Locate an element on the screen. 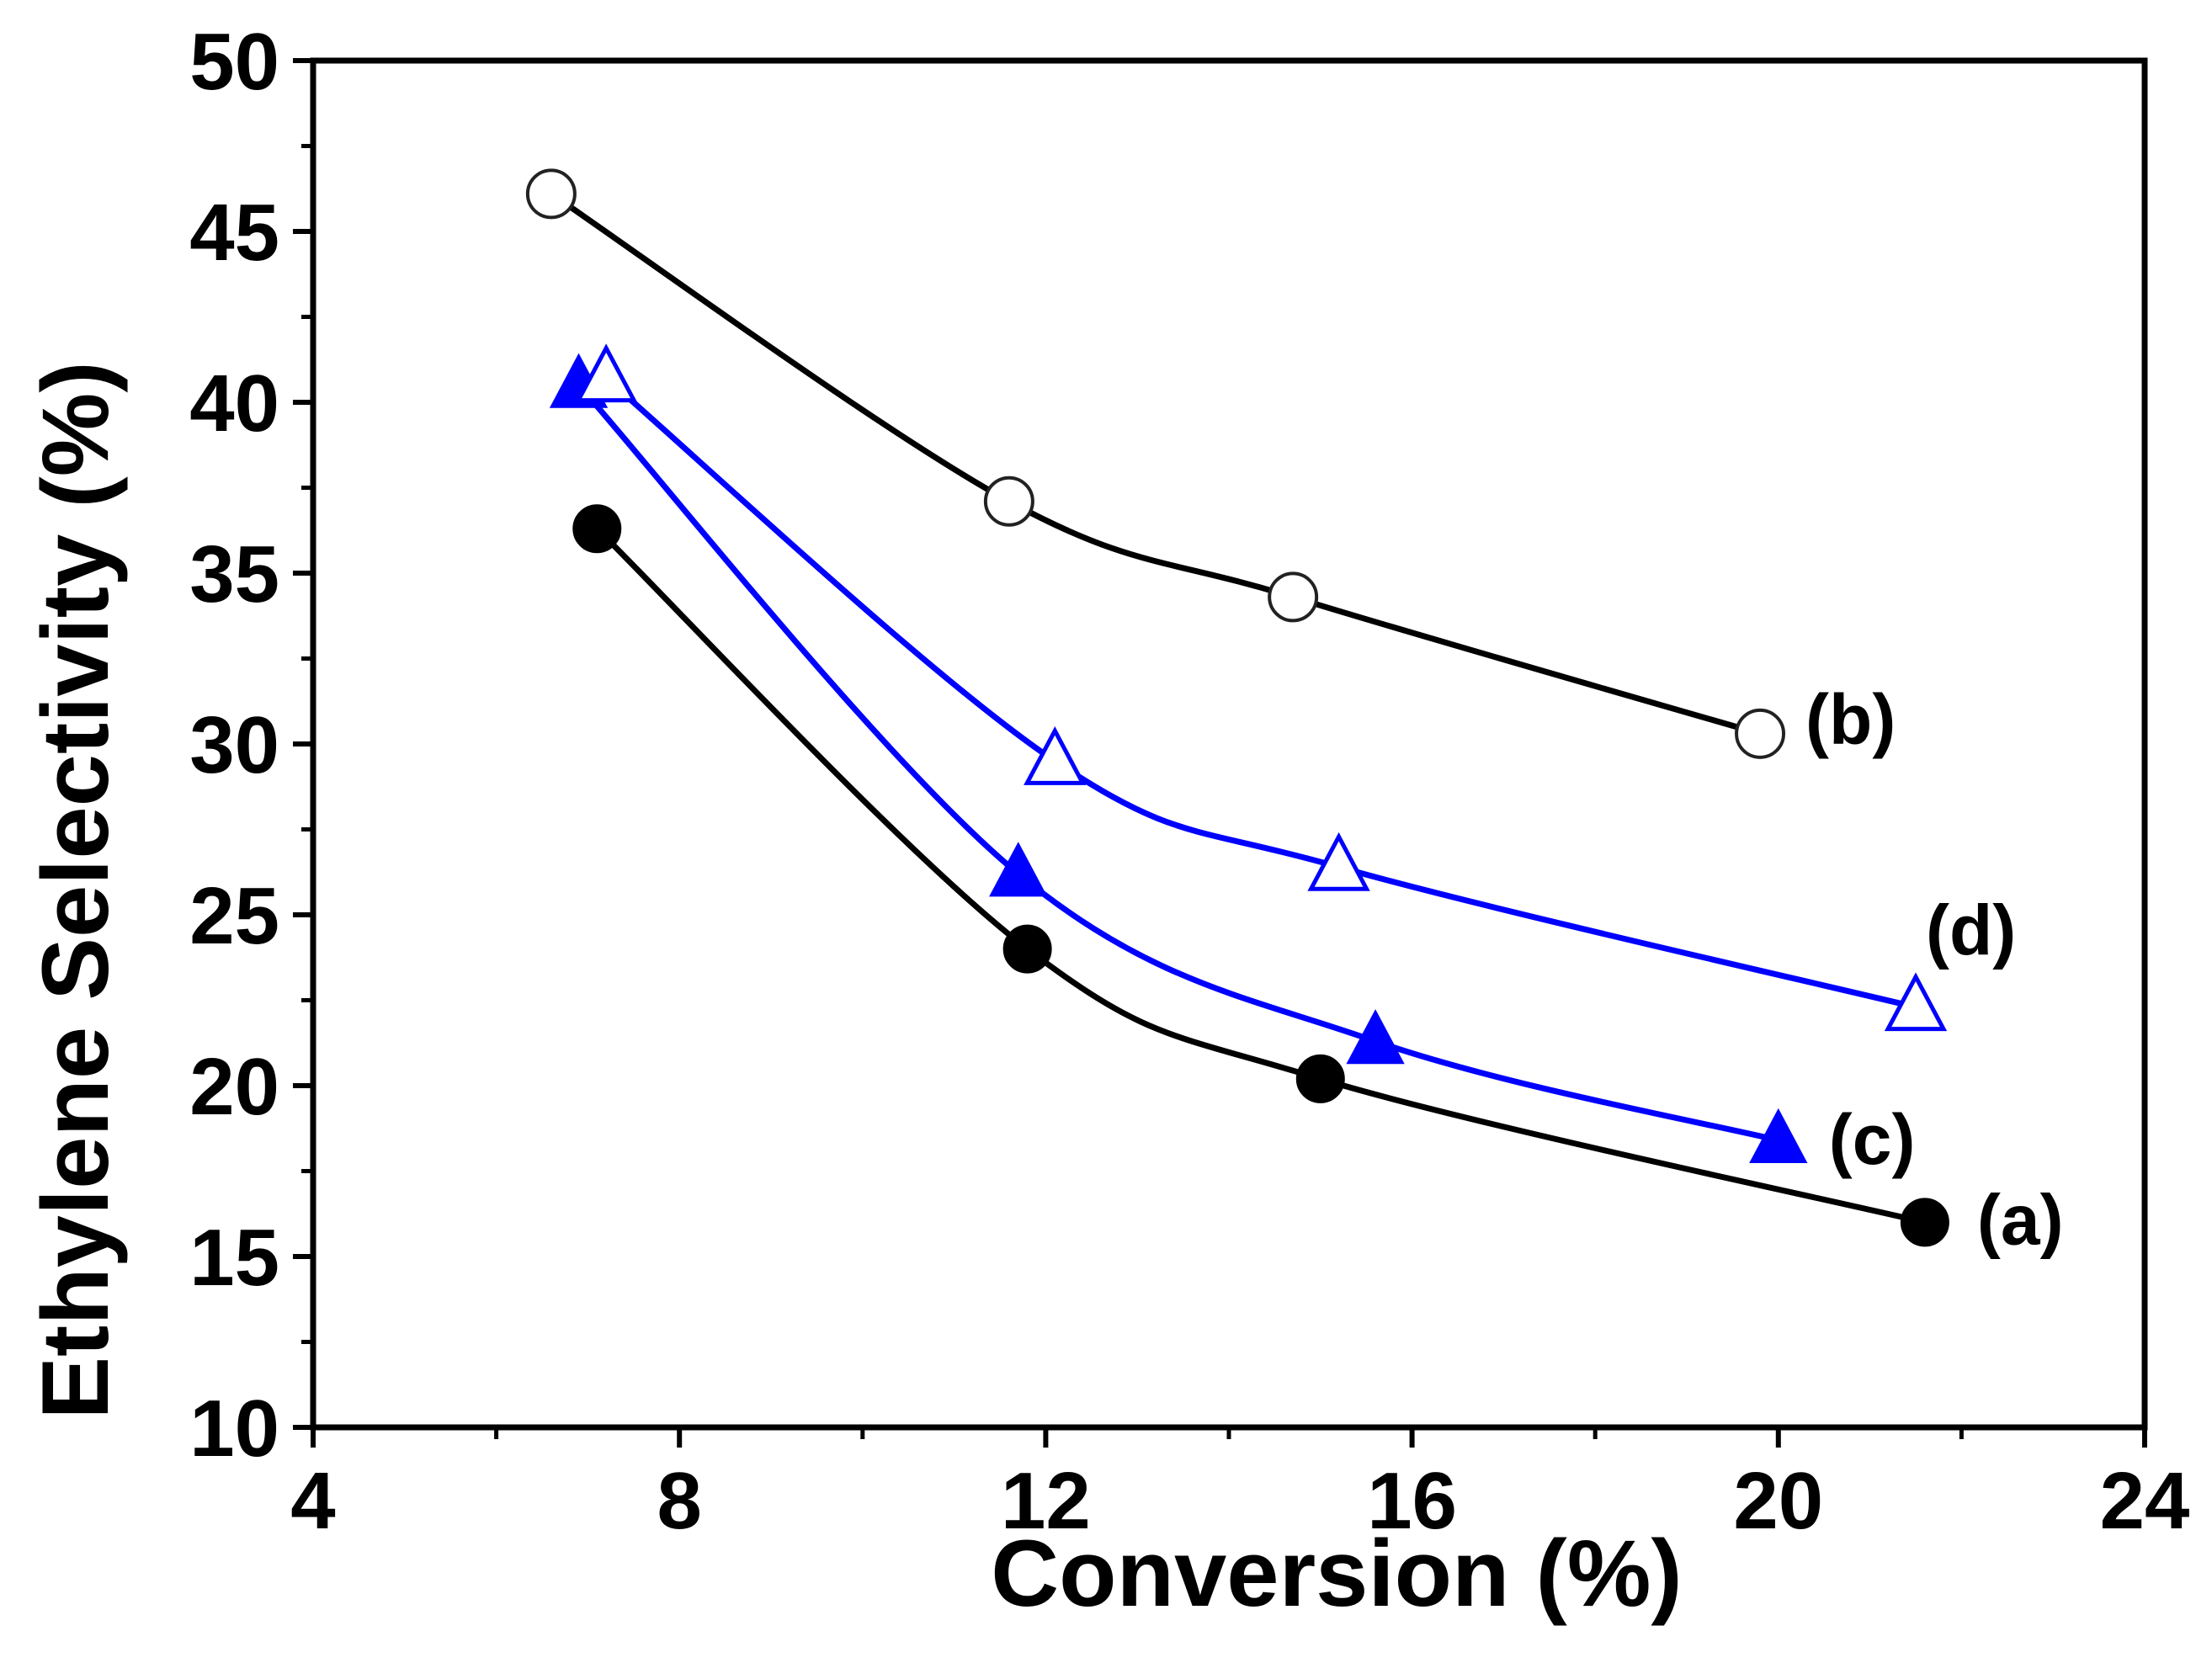 This screenshot has width=2212, height=1663. y-tick-label: 10 is located at coordinates (234, 1429).